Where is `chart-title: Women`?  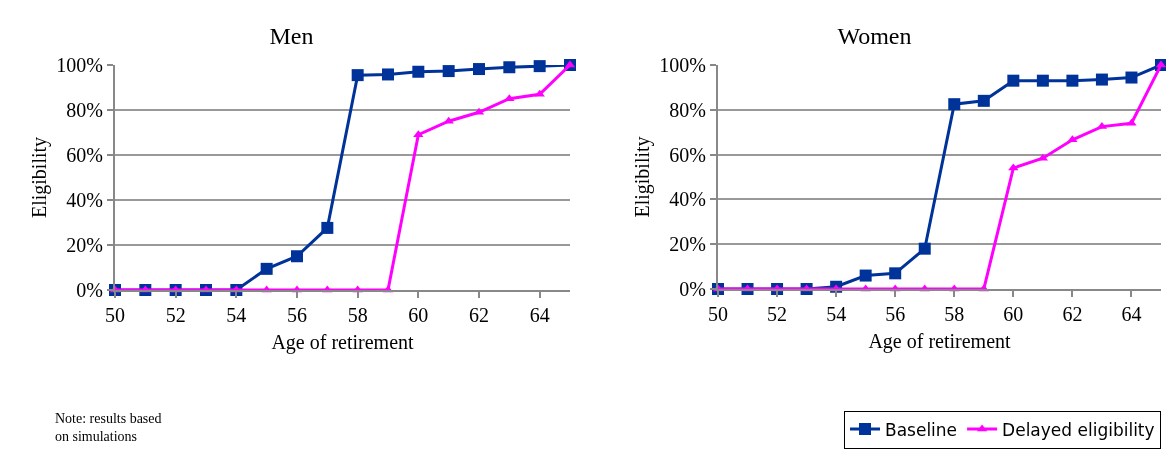 chart-title: Women is located at coordinates (874, 35).